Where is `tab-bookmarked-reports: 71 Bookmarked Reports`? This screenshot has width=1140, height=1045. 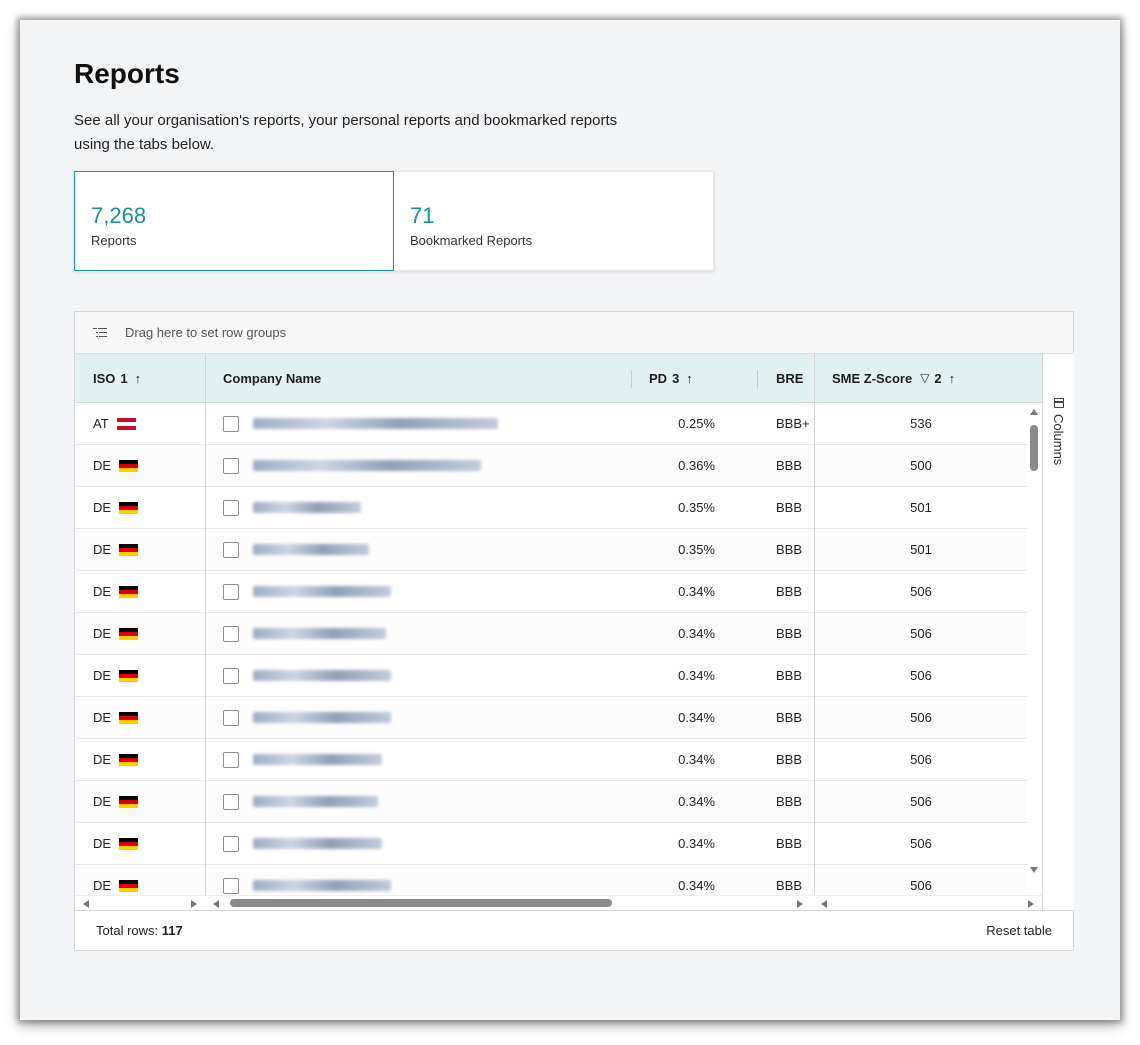
tab-bookmarked-reports: 71 Bookmarked Reports is located at coordinates (554, 221).